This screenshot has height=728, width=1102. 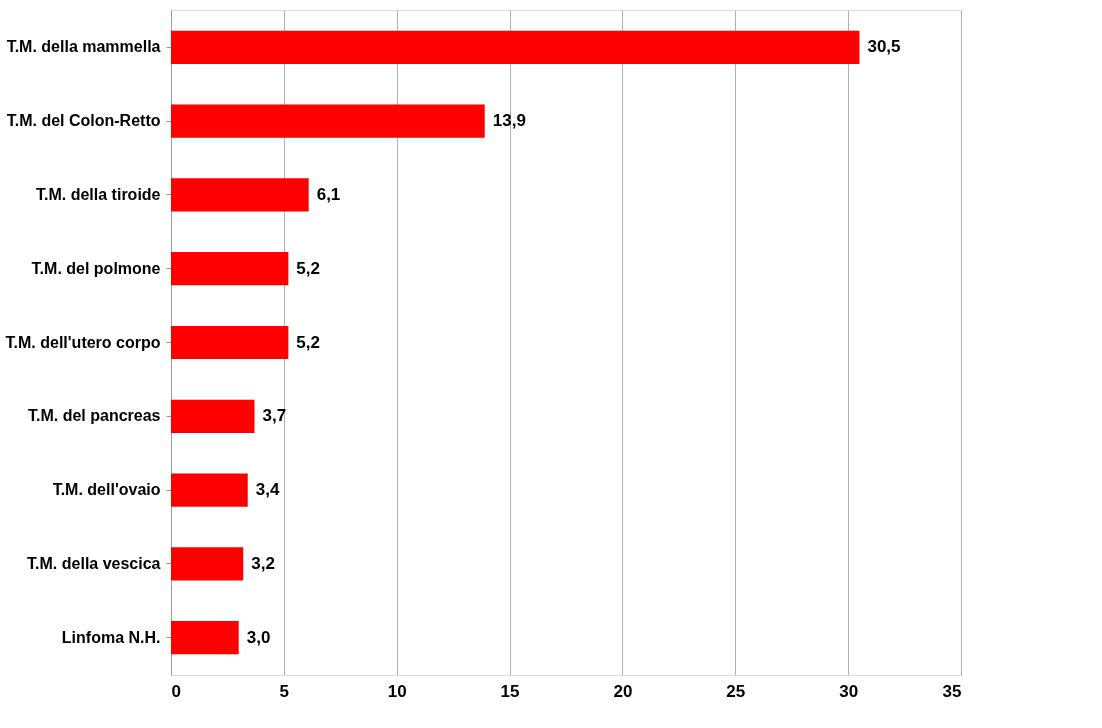 What do you see at coordinates (267, 490) in the screenshot?
I see `data-label: 3,4` at bounding box center [267, 490].